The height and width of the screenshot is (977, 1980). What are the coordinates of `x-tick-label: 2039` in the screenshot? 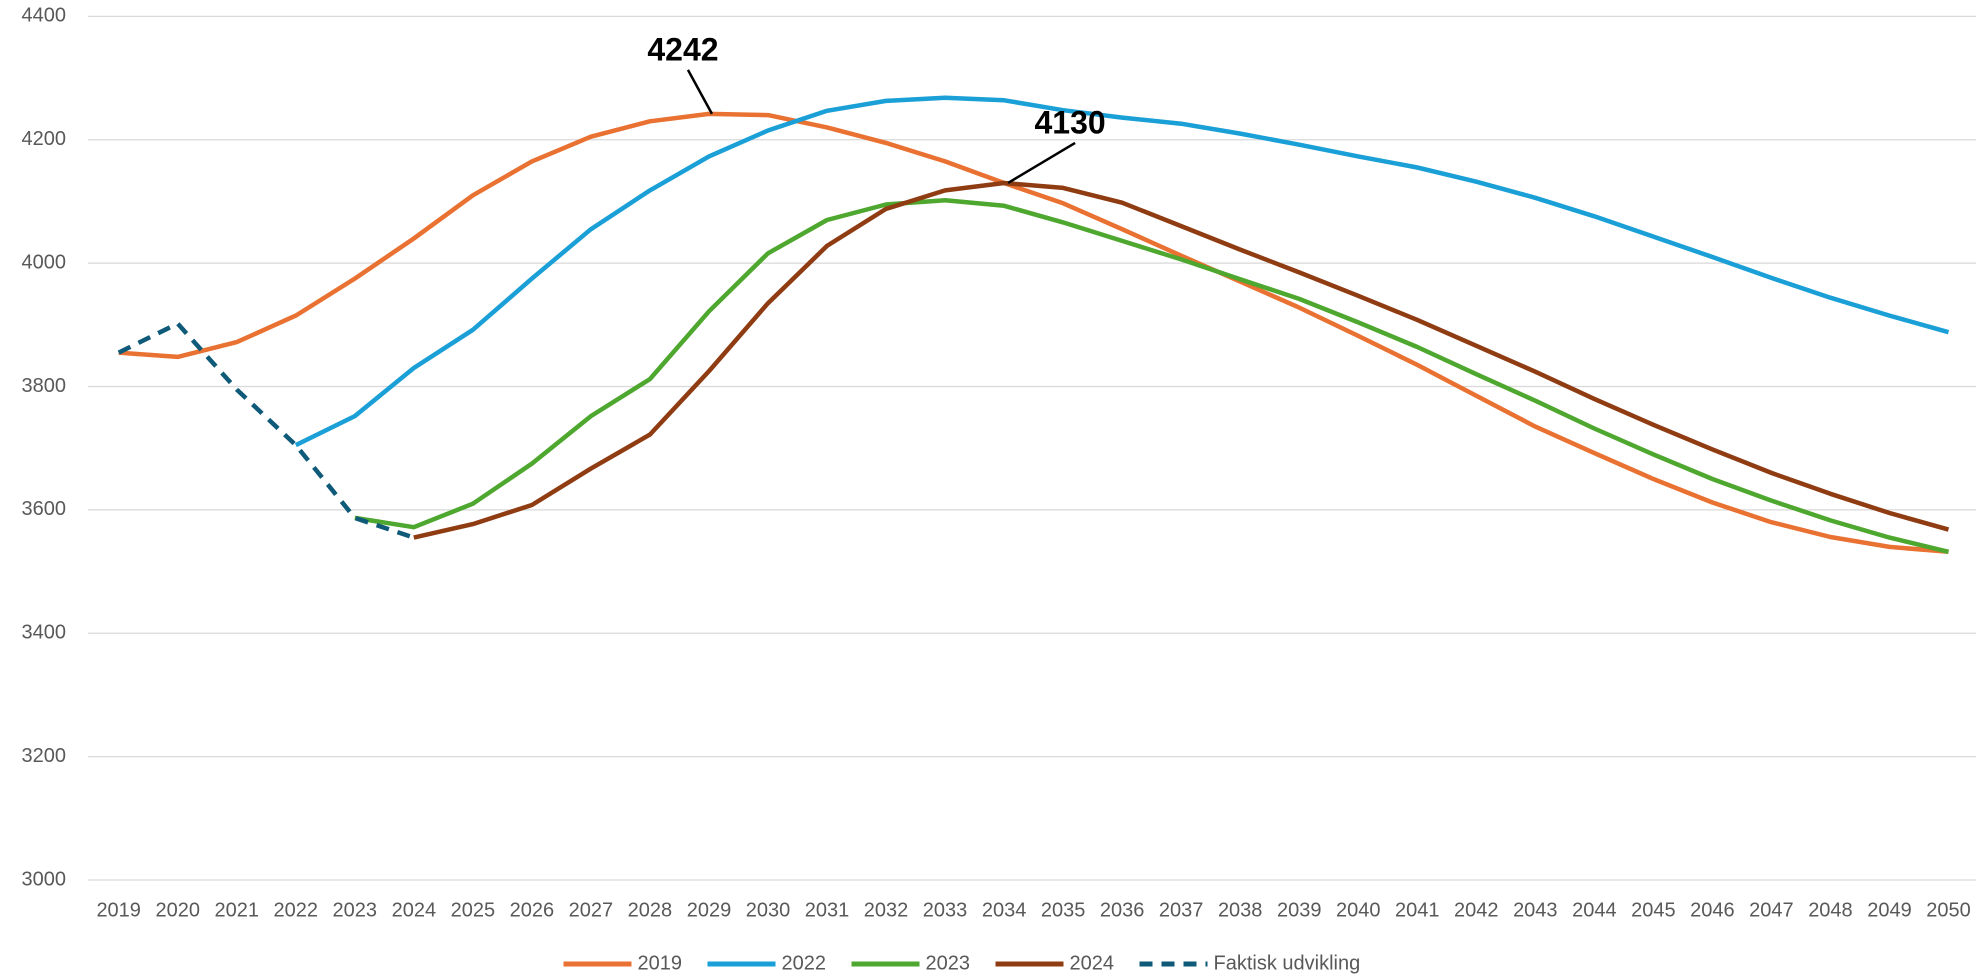 It's located at (1299, 910).